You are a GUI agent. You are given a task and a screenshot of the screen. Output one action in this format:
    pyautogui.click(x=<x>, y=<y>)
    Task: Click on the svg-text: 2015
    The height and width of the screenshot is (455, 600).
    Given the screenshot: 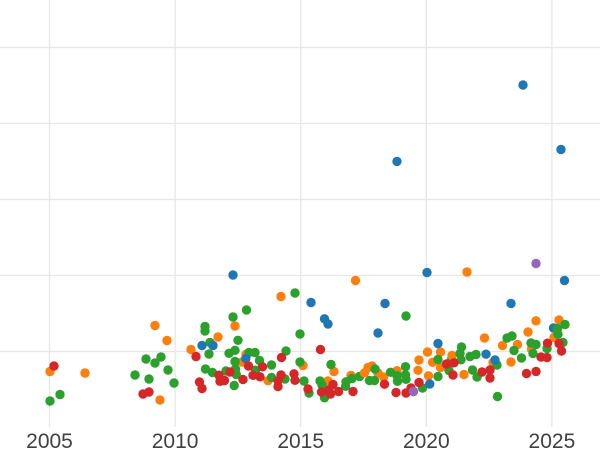 What is the action you would take?
    pyautogui.click(x=300, y=440)
    